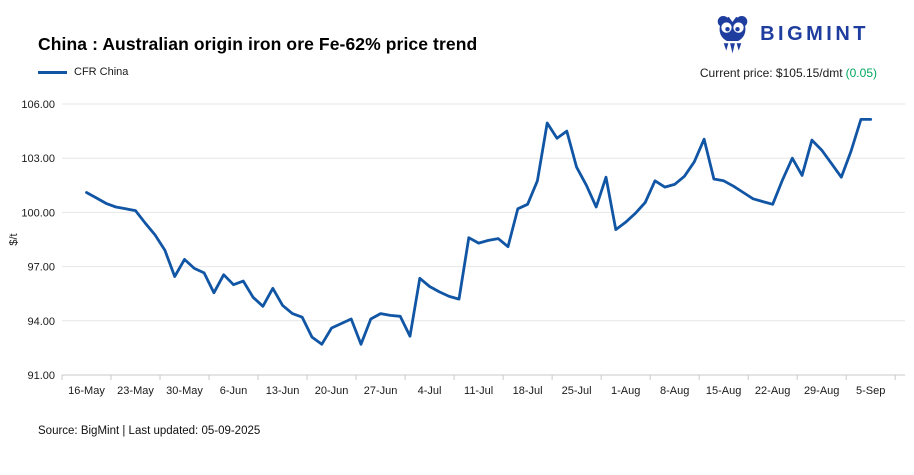  Describe the element at coordinates (870, 391) in the screenshot. I see `x-tick-label: 5-Sep` at that location.